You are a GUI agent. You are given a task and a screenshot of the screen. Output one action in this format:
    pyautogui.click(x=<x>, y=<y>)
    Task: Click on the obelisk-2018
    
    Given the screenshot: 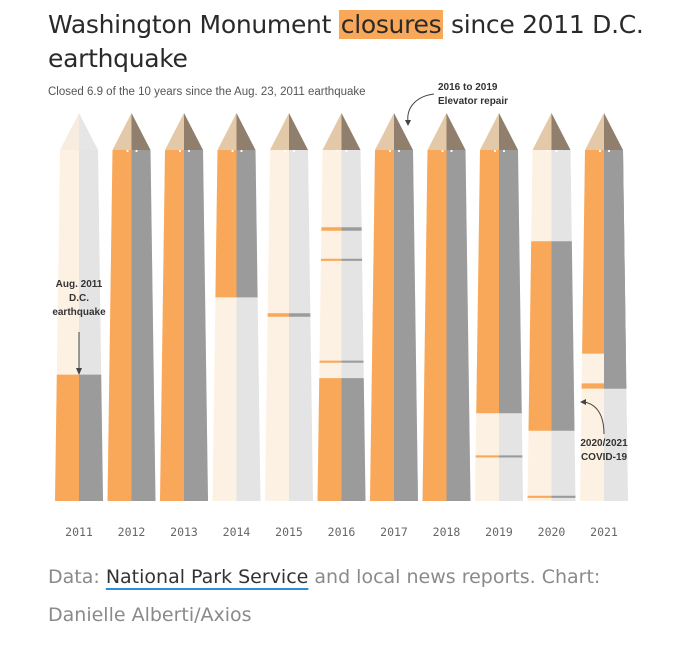 What is the action you would take?
    pyautogui.click(x=446, y=307)
    